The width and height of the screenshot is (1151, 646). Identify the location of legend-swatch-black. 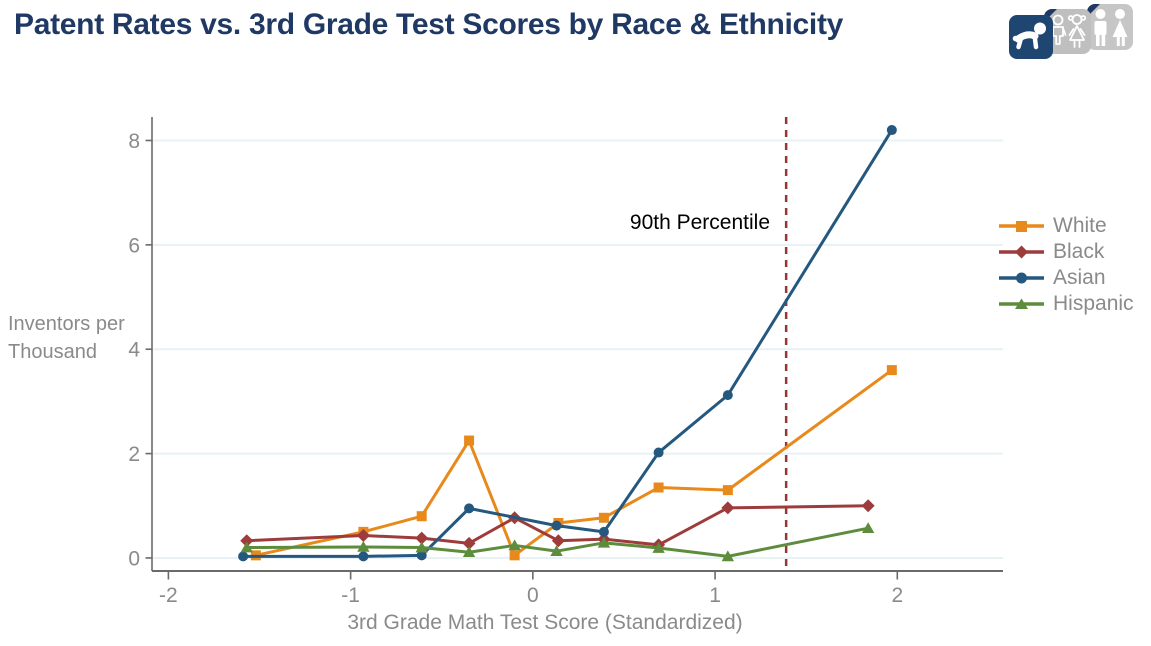
(1021, 252).